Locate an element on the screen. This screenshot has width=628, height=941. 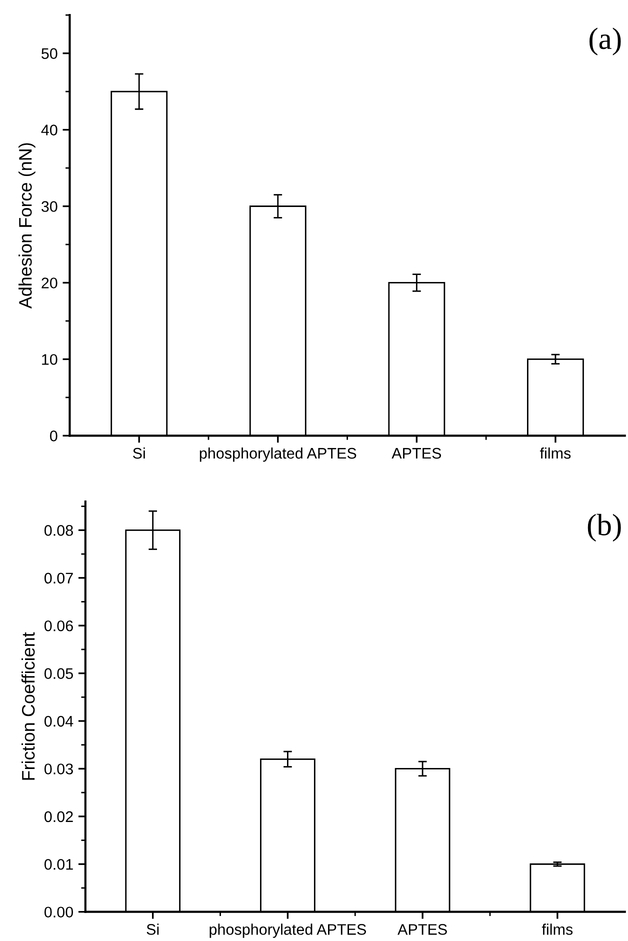
y-tick-label: 40 is located at coordinates (49, 130).